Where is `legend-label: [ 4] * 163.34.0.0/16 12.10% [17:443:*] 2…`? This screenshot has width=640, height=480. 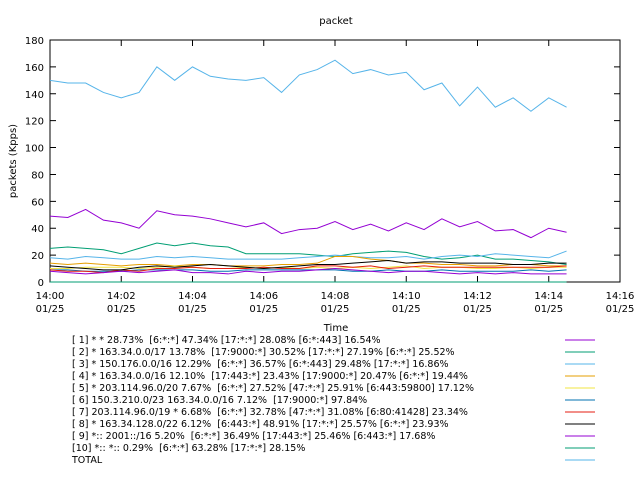 legend-label: [ 4] * 163.34.0.0/16 12.10% [17:443:*] 2… is located at coordinates (270, 376).